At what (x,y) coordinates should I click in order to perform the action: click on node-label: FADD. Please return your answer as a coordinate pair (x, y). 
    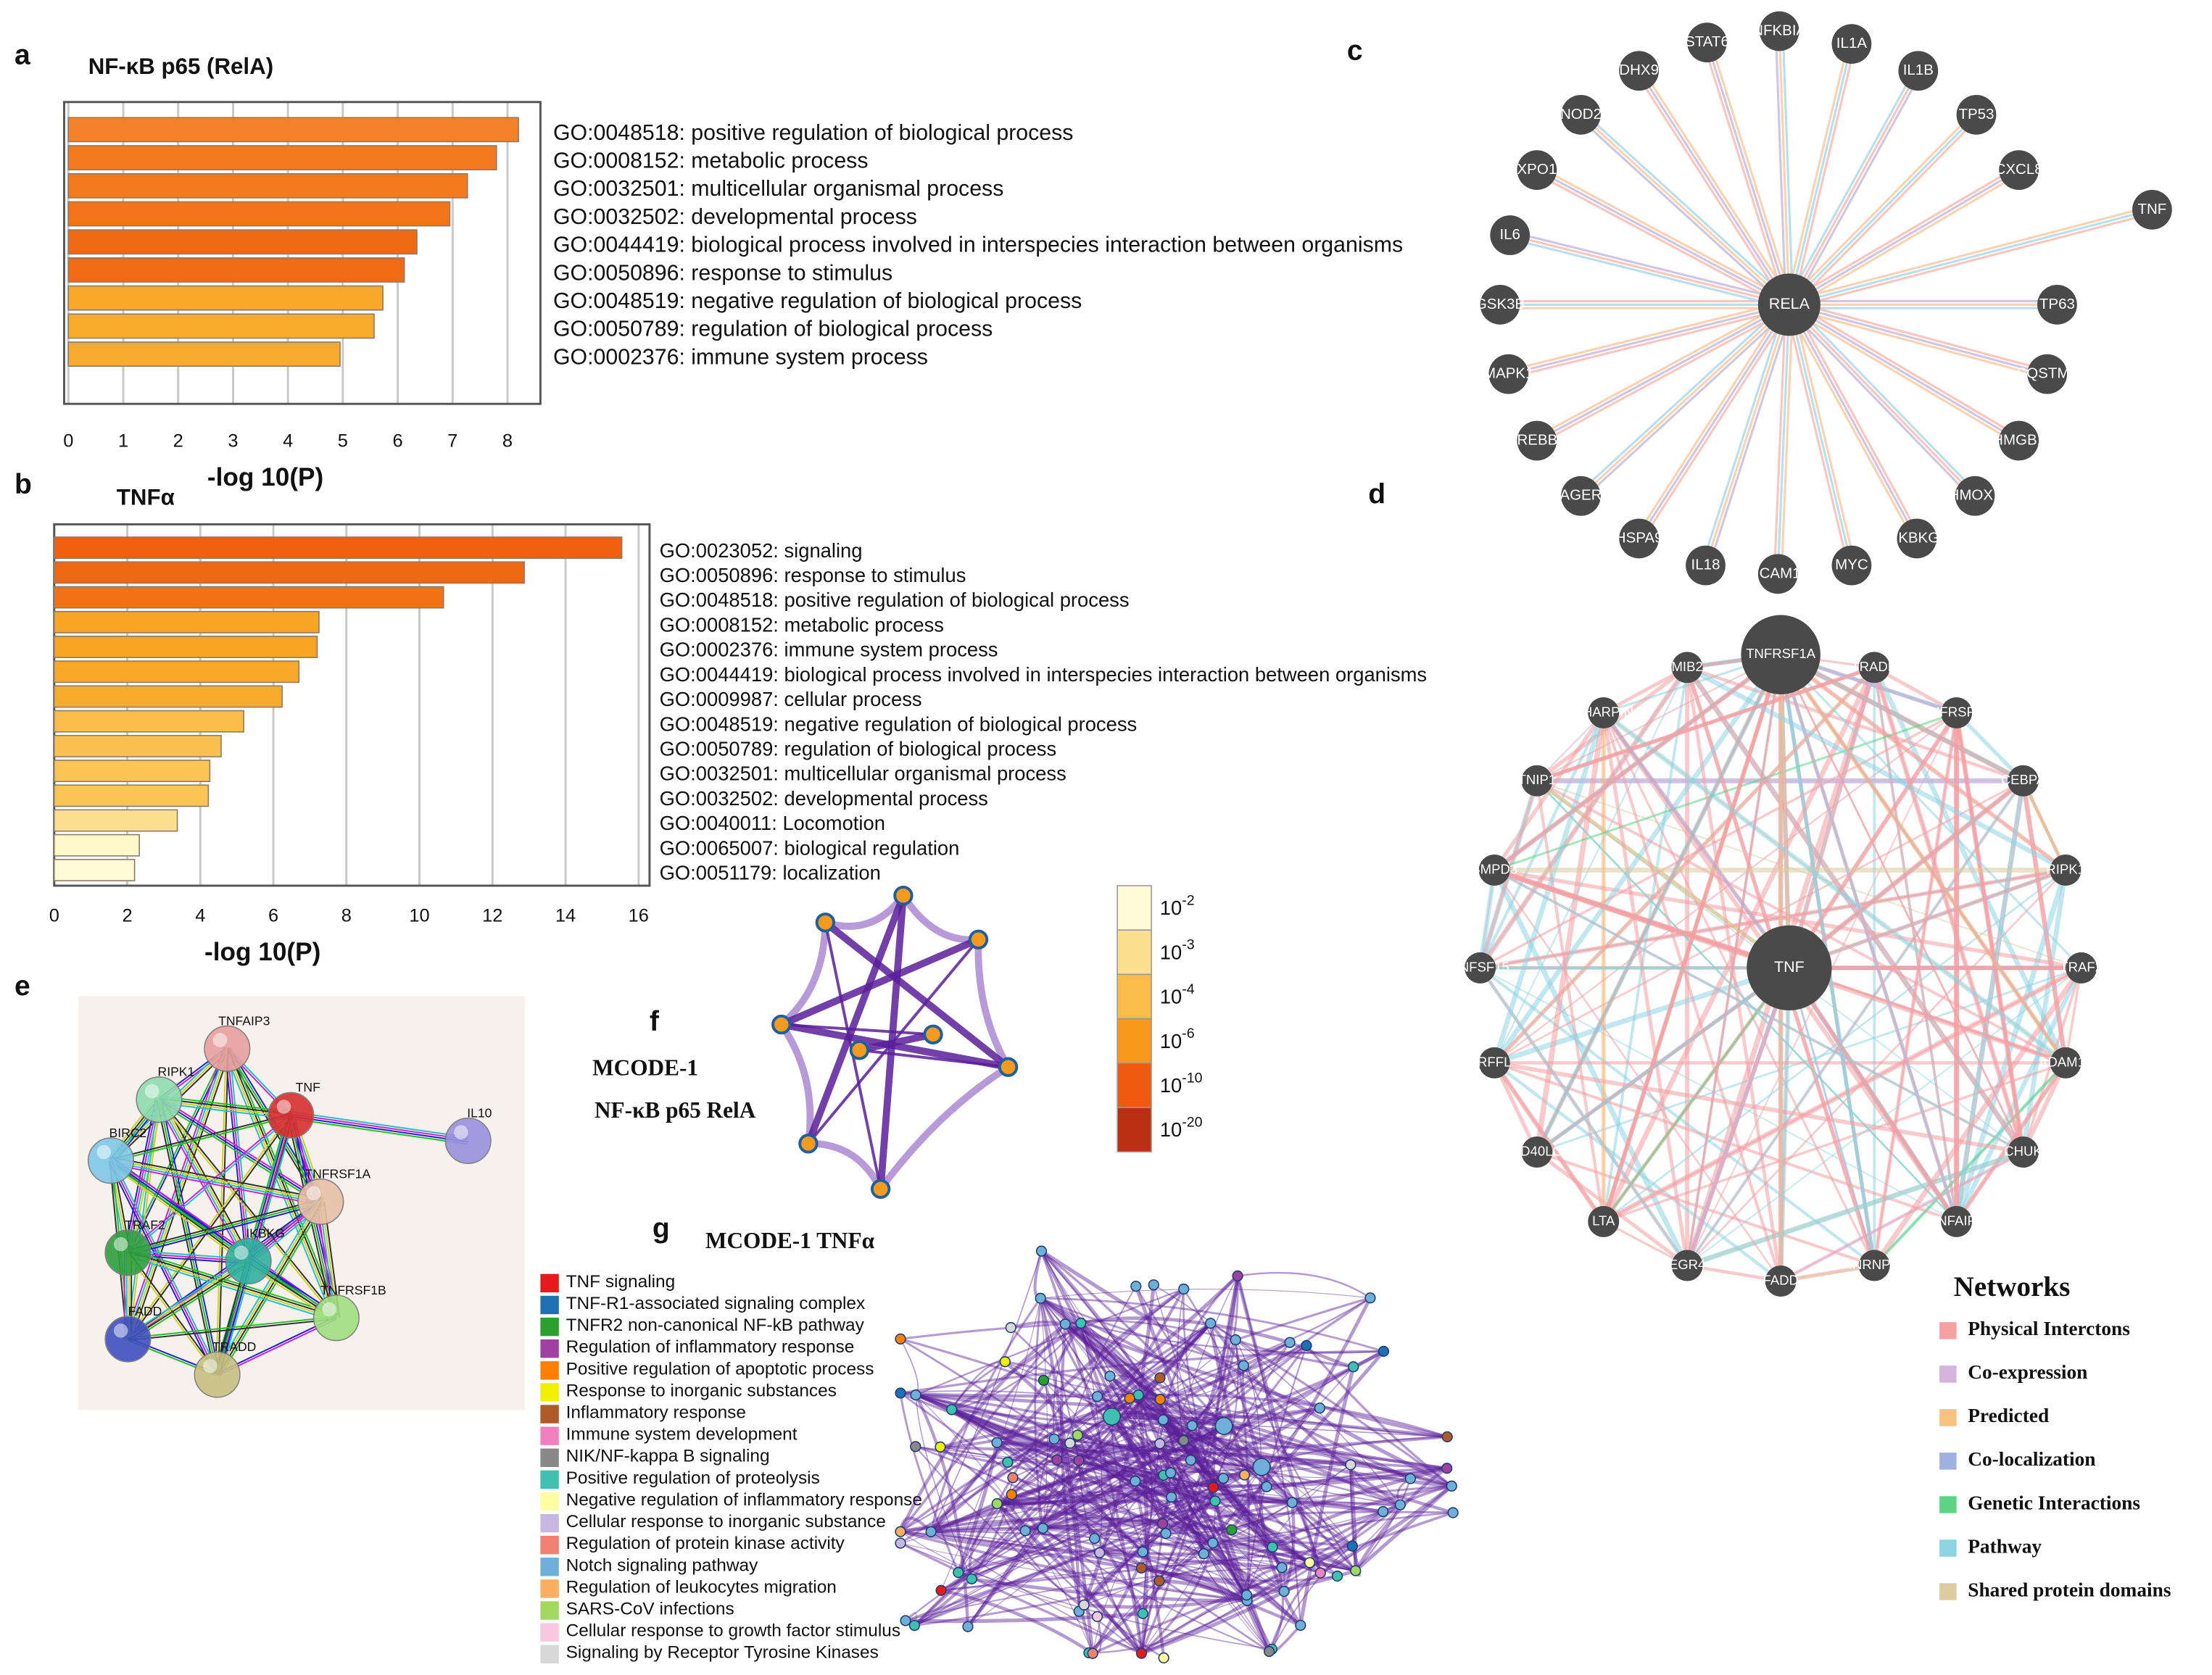
    Looking at the image, I should click on (145, 1311).